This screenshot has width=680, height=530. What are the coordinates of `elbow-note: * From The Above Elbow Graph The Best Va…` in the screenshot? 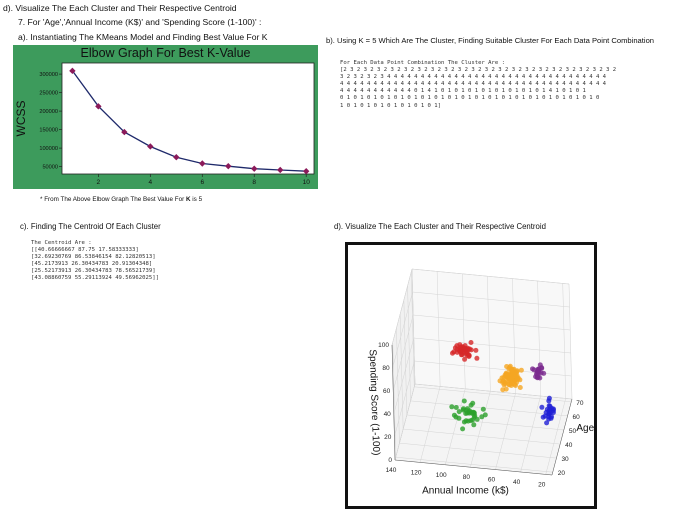 It's located at (121, 199).